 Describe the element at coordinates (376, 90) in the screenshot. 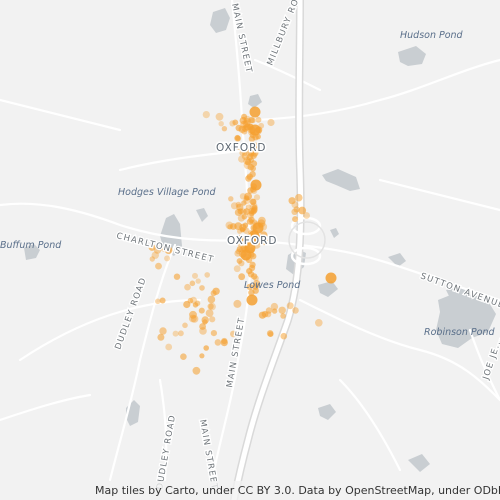

I see `road-north-east` at that location.